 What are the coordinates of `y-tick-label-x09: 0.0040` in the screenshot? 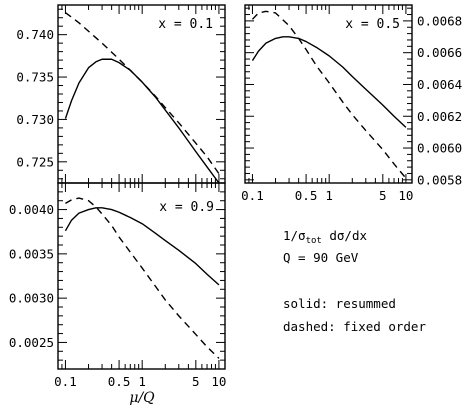 It's located at (31, 209).